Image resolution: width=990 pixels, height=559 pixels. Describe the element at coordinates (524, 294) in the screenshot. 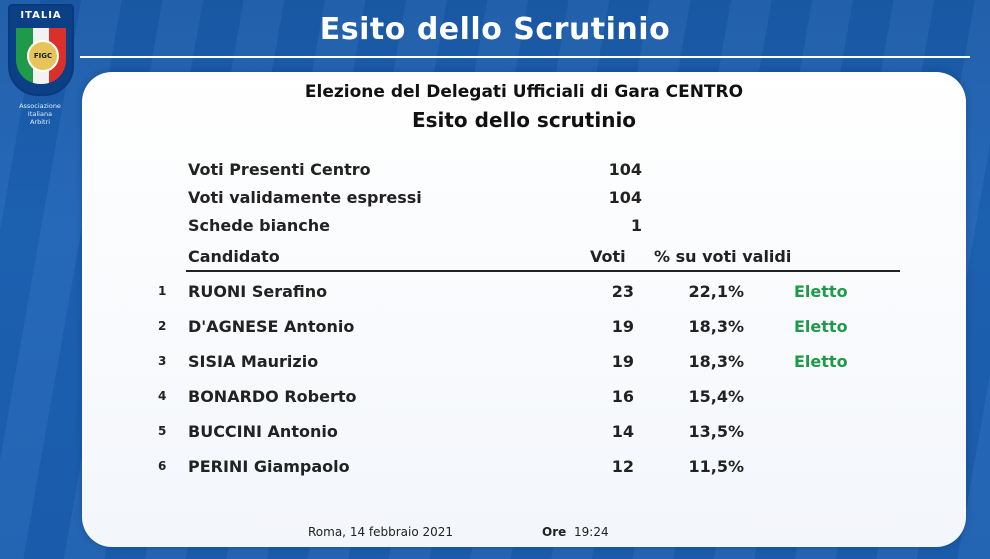

I see `table-row: 1 RUONI Serafino 23 22,1% Eletto` at that location.